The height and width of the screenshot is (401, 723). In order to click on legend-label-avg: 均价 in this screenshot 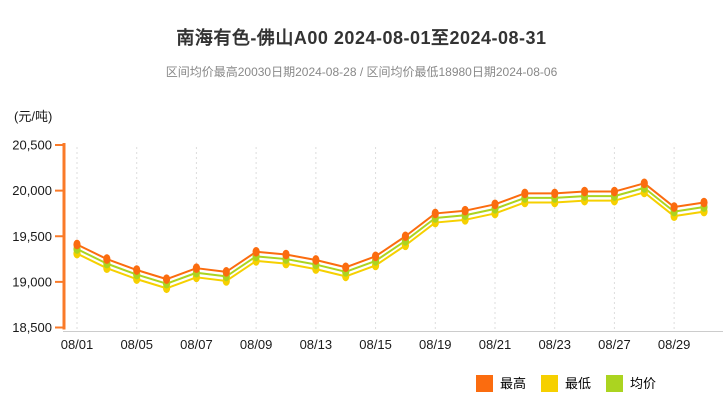, I will do `click(643, 383)`.